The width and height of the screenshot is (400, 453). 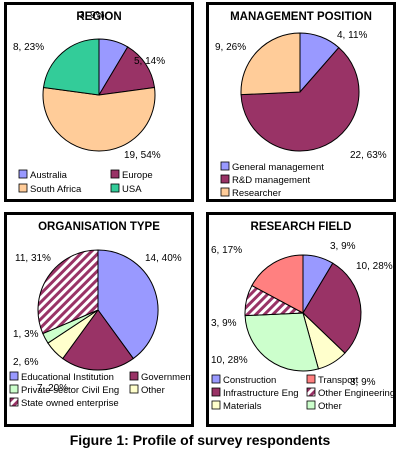 I want to click on data-label-infrastructure-eng: 10, 28%, so click(x=374, y=266).